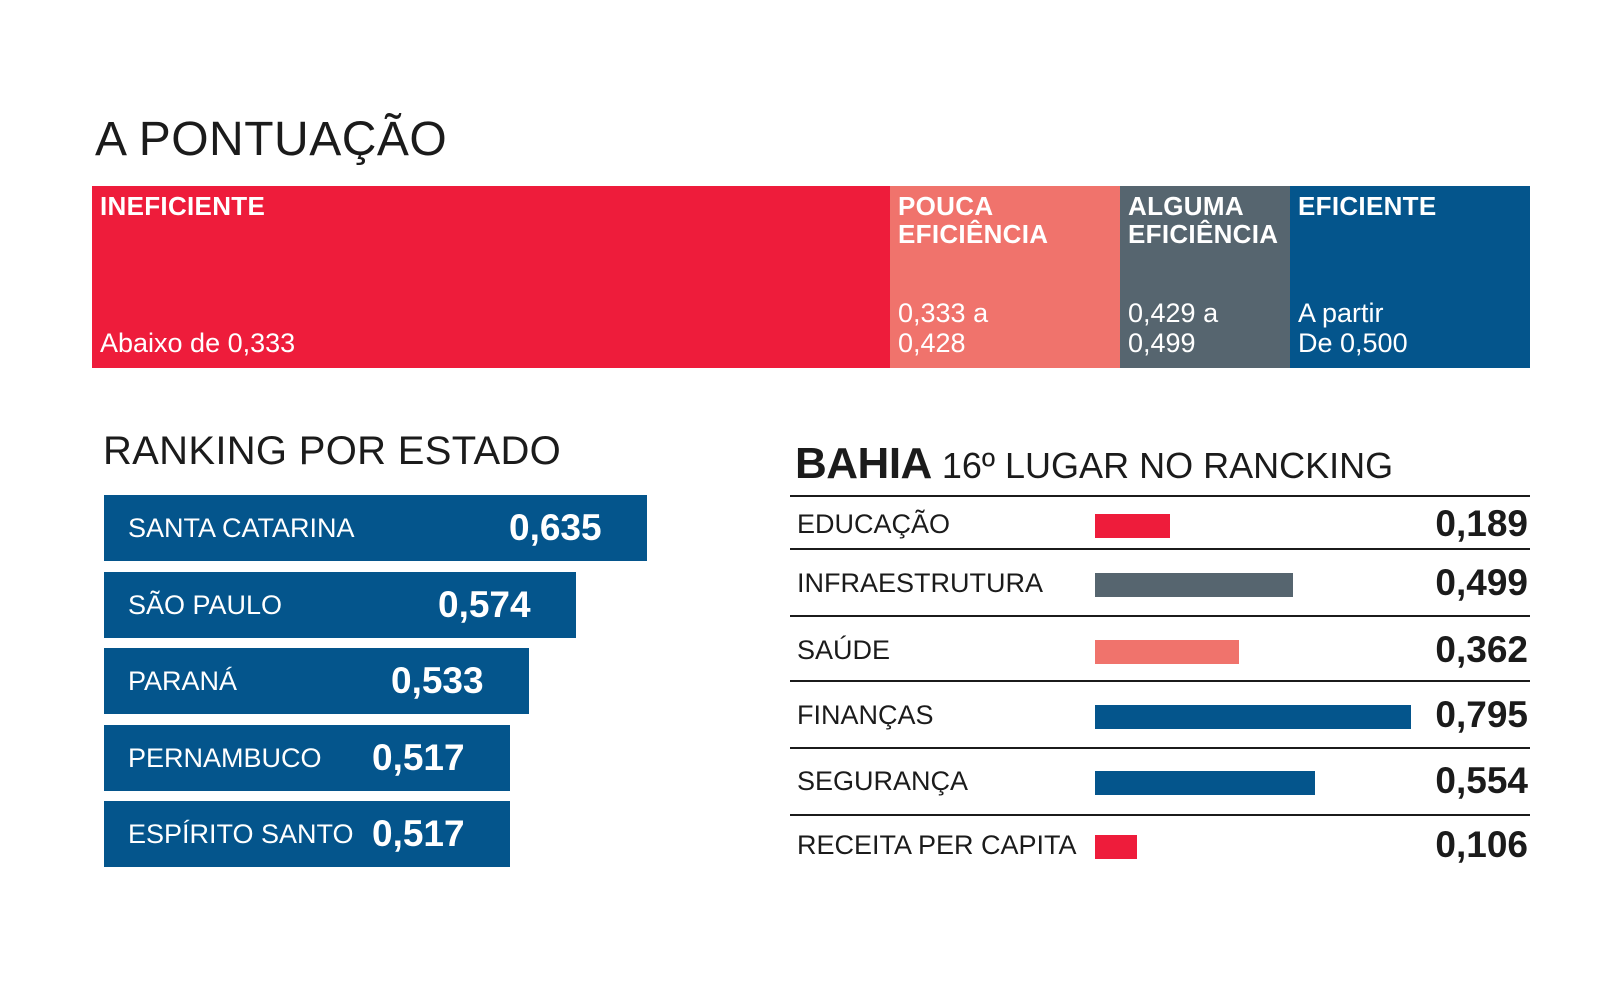 The image size is (1600, 995). What do you see at coordinates (1481, 523) in the screenshot?
I see `indicator-value-label: 0,189` at bounding box center [1481, 523].